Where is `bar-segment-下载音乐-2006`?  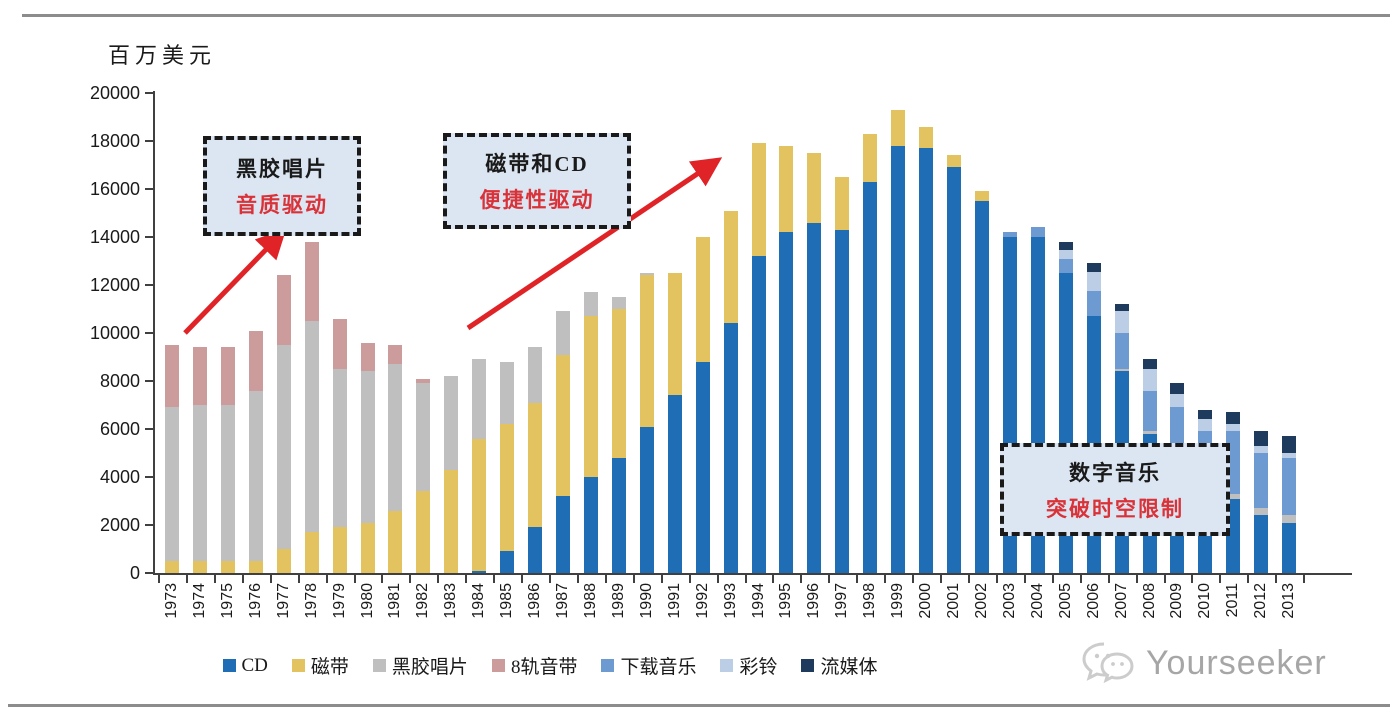
bar-segment-下载音乐-2006 is located at coordinates (1093, 304).